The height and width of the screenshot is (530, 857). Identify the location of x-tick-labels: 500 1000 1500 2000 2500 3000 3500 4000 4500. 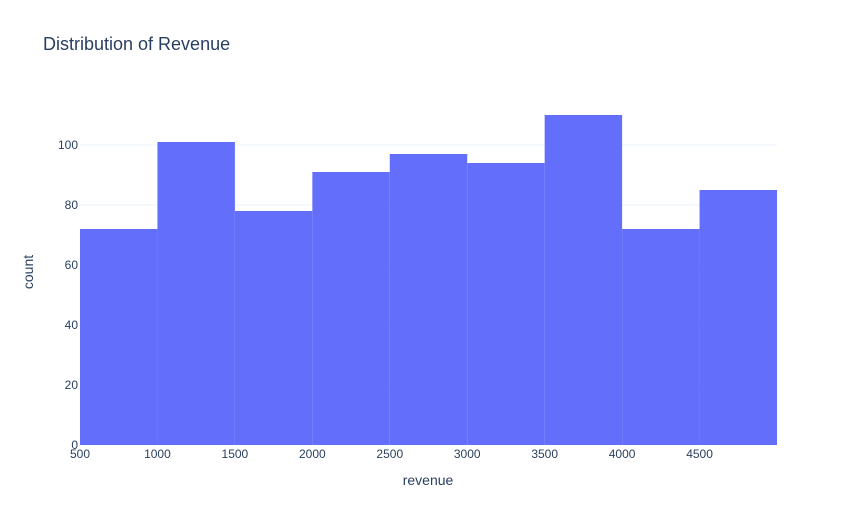
(391, 454).